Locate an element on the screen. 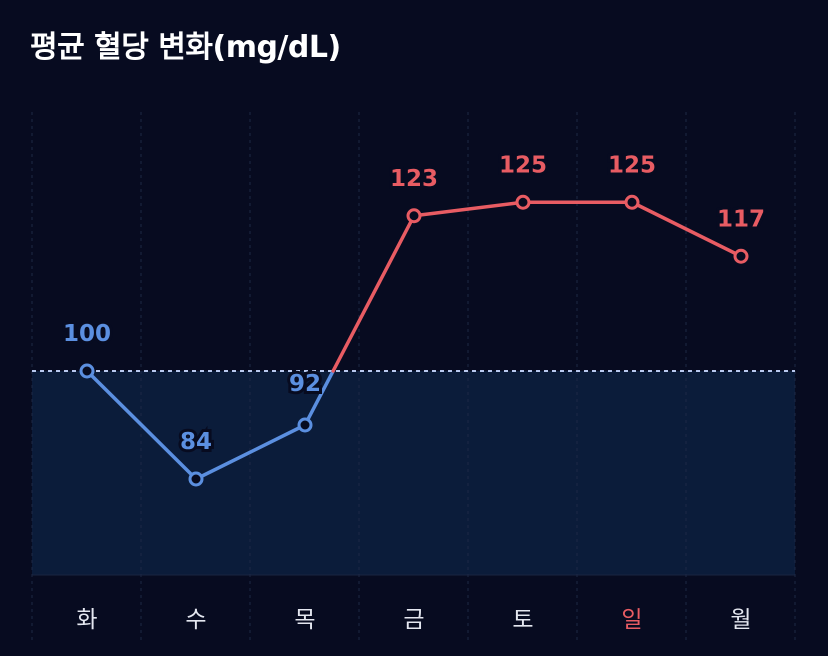 The image size is (828, 656). data-label: 117 is located at coordinates (741, 219).